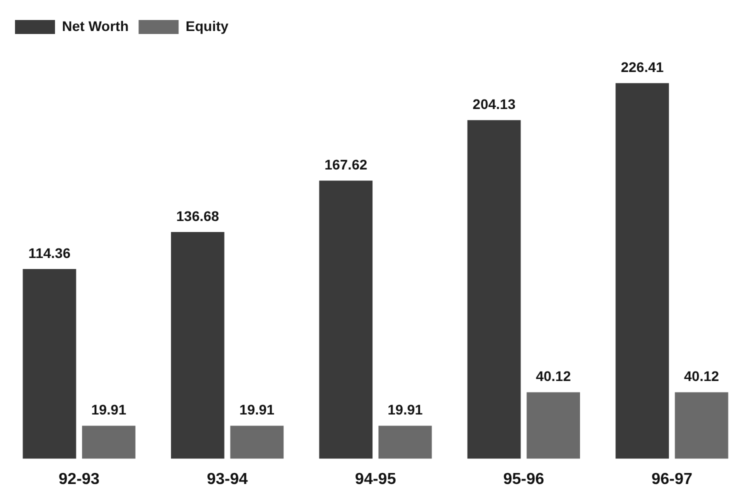 The height and width of the screenshot is (497, 756). What do you see at coordinates (95, 26) in the screenshot?
I see `legend-label: Net Worth` at bounding box center [95, 26].